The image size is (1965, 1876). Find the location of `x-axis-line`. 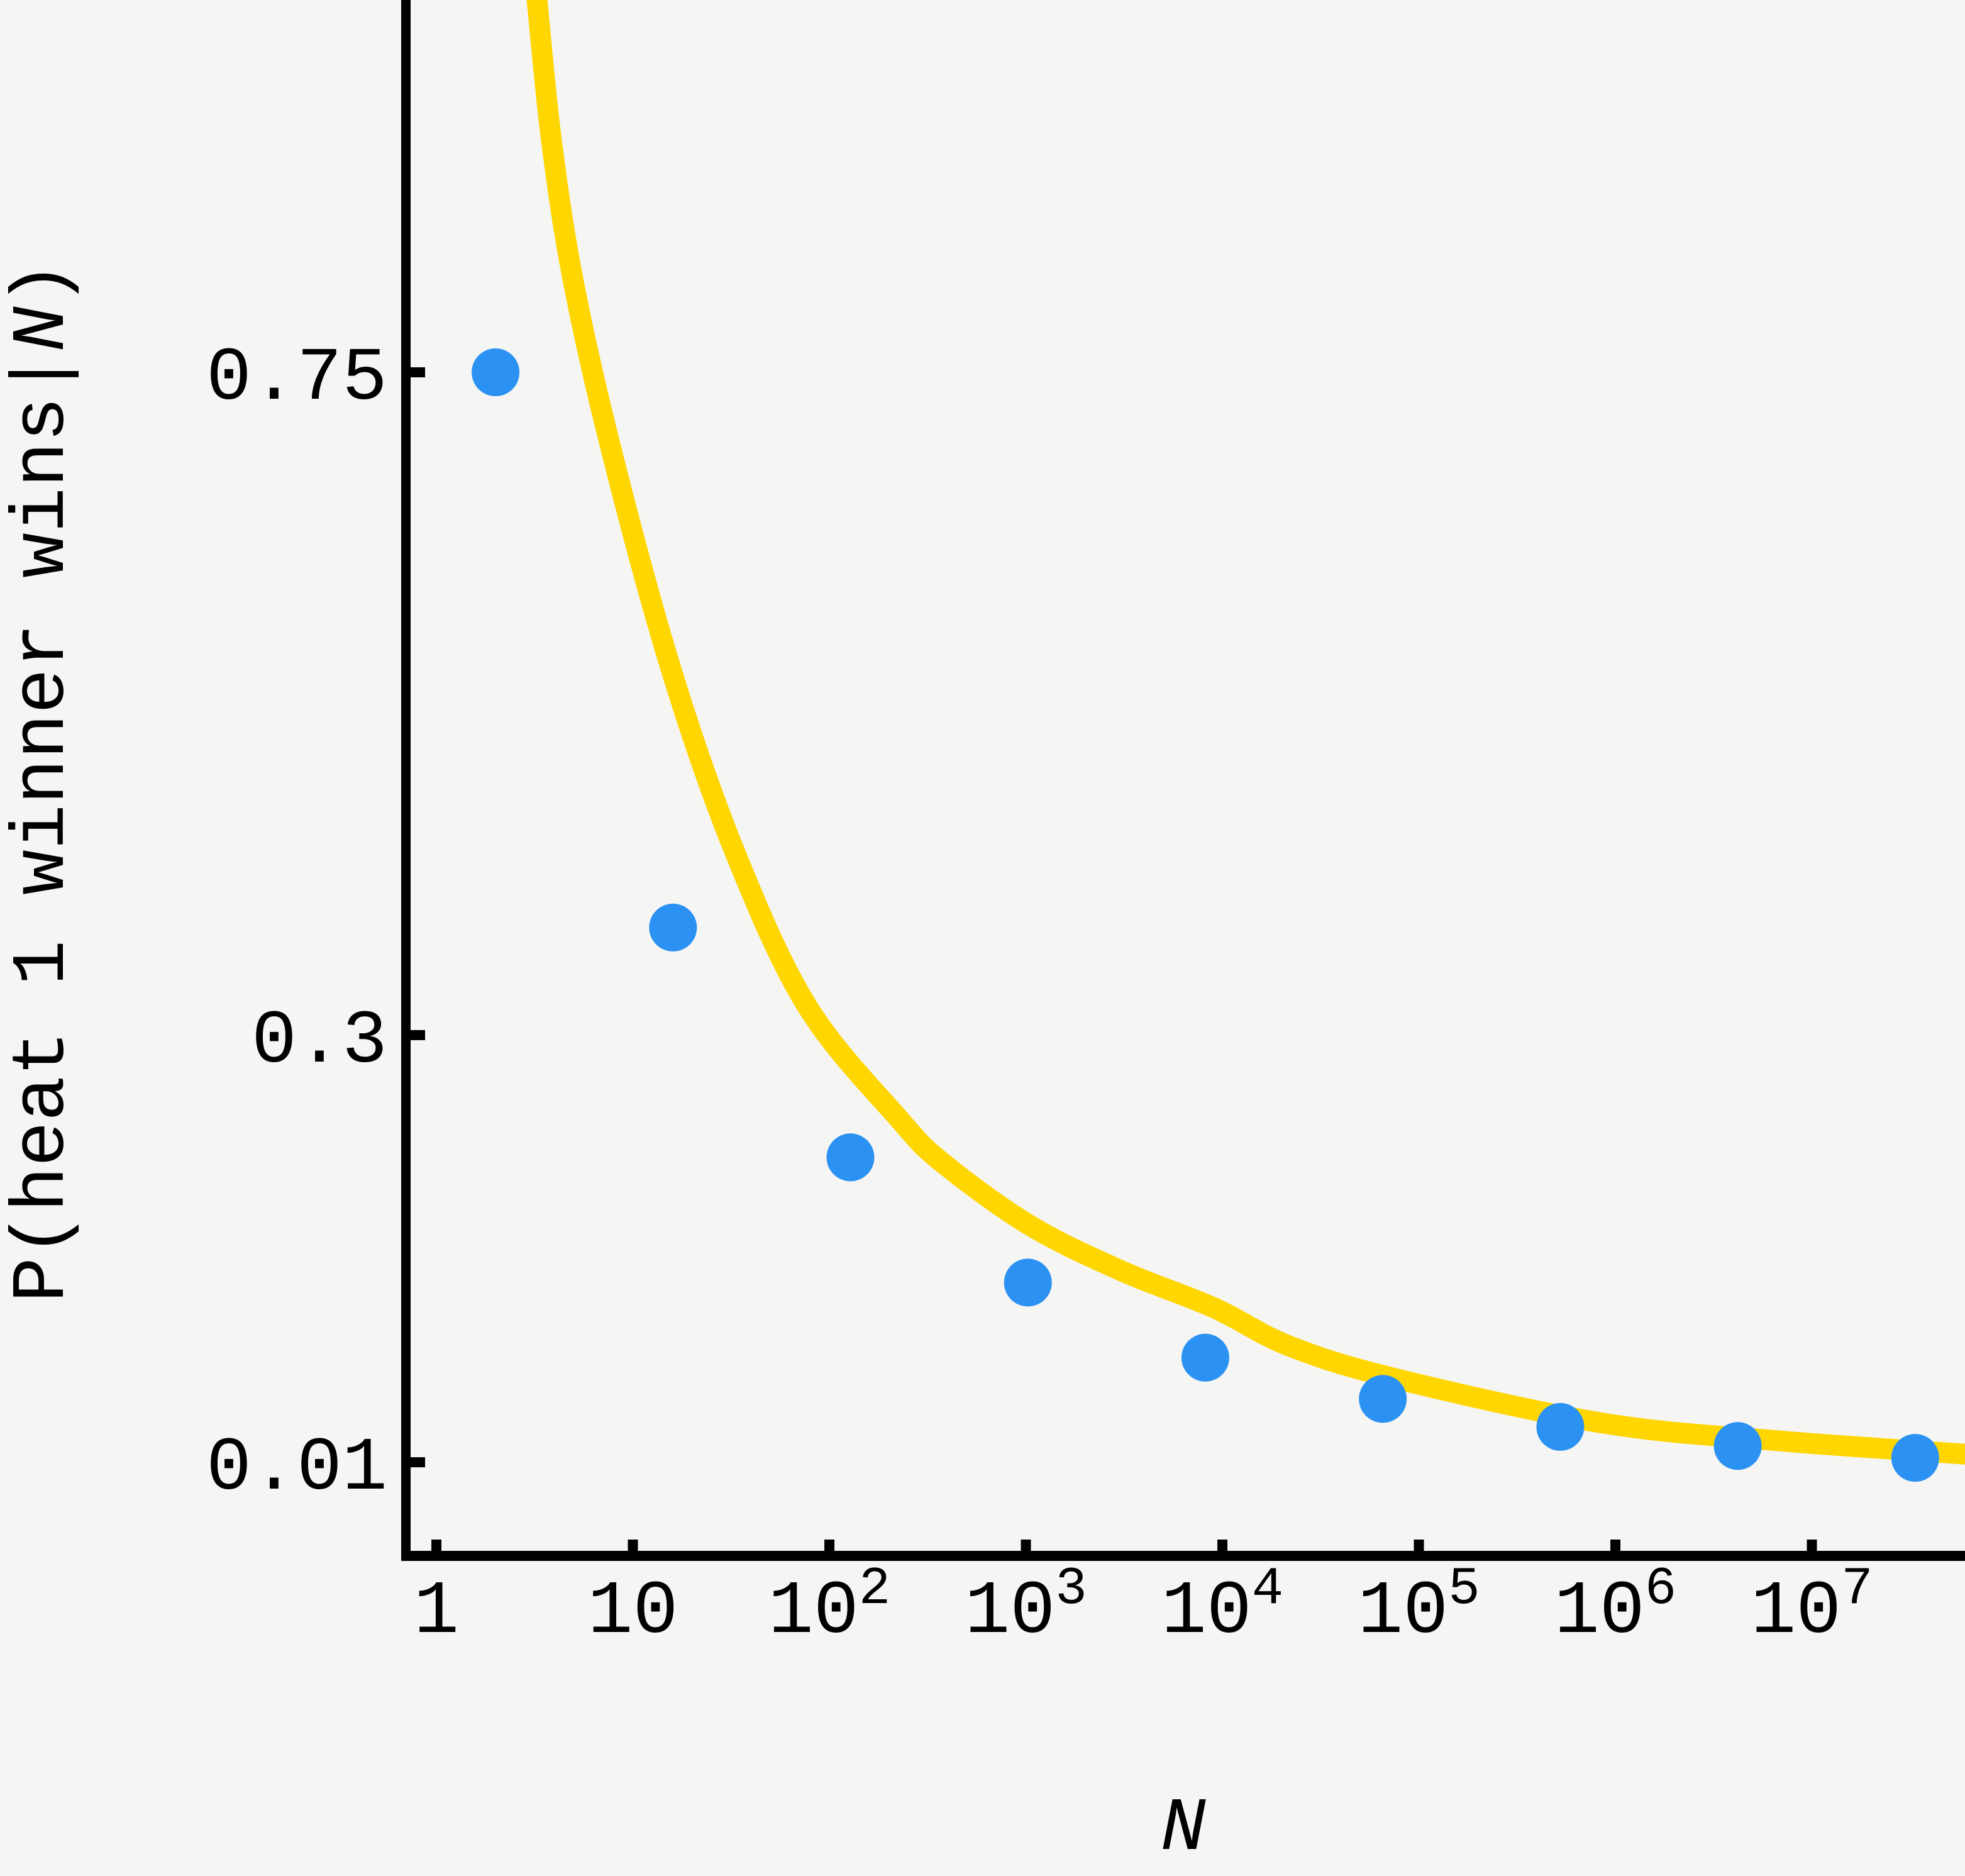

x-axis-line is located at coordinates (1183, 1556).